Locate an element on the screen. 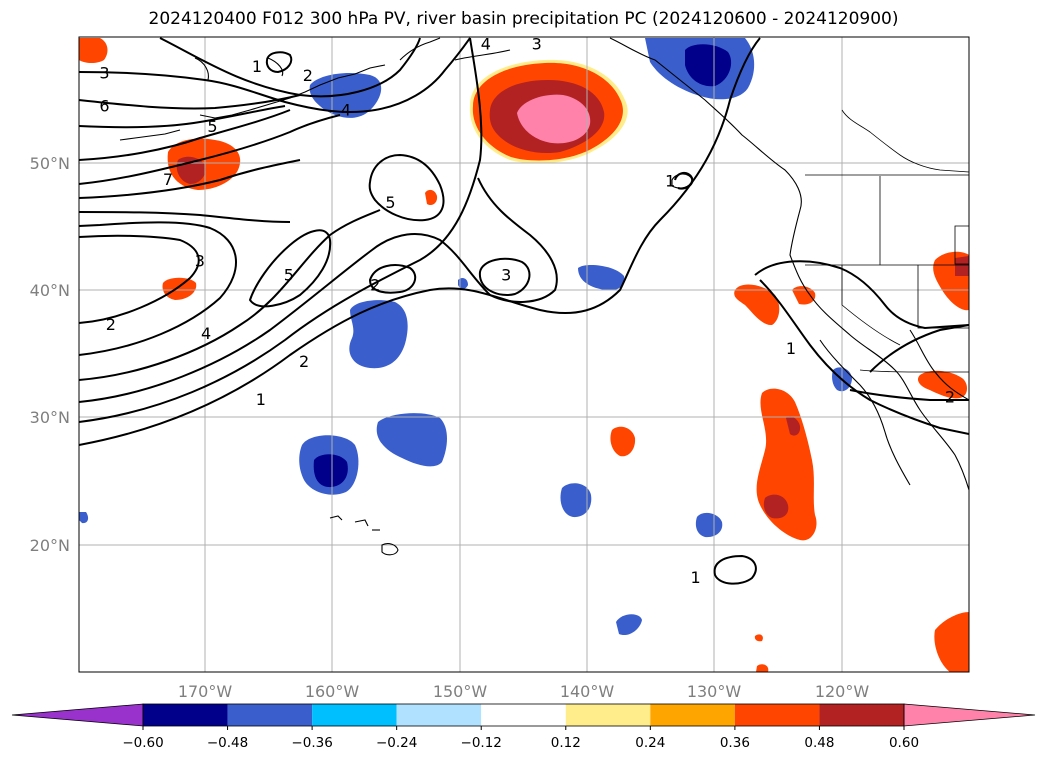 Image resolution: width=1047 pixels, height=765 pixels. colorbar-frame is located at coordinates (523, 715).